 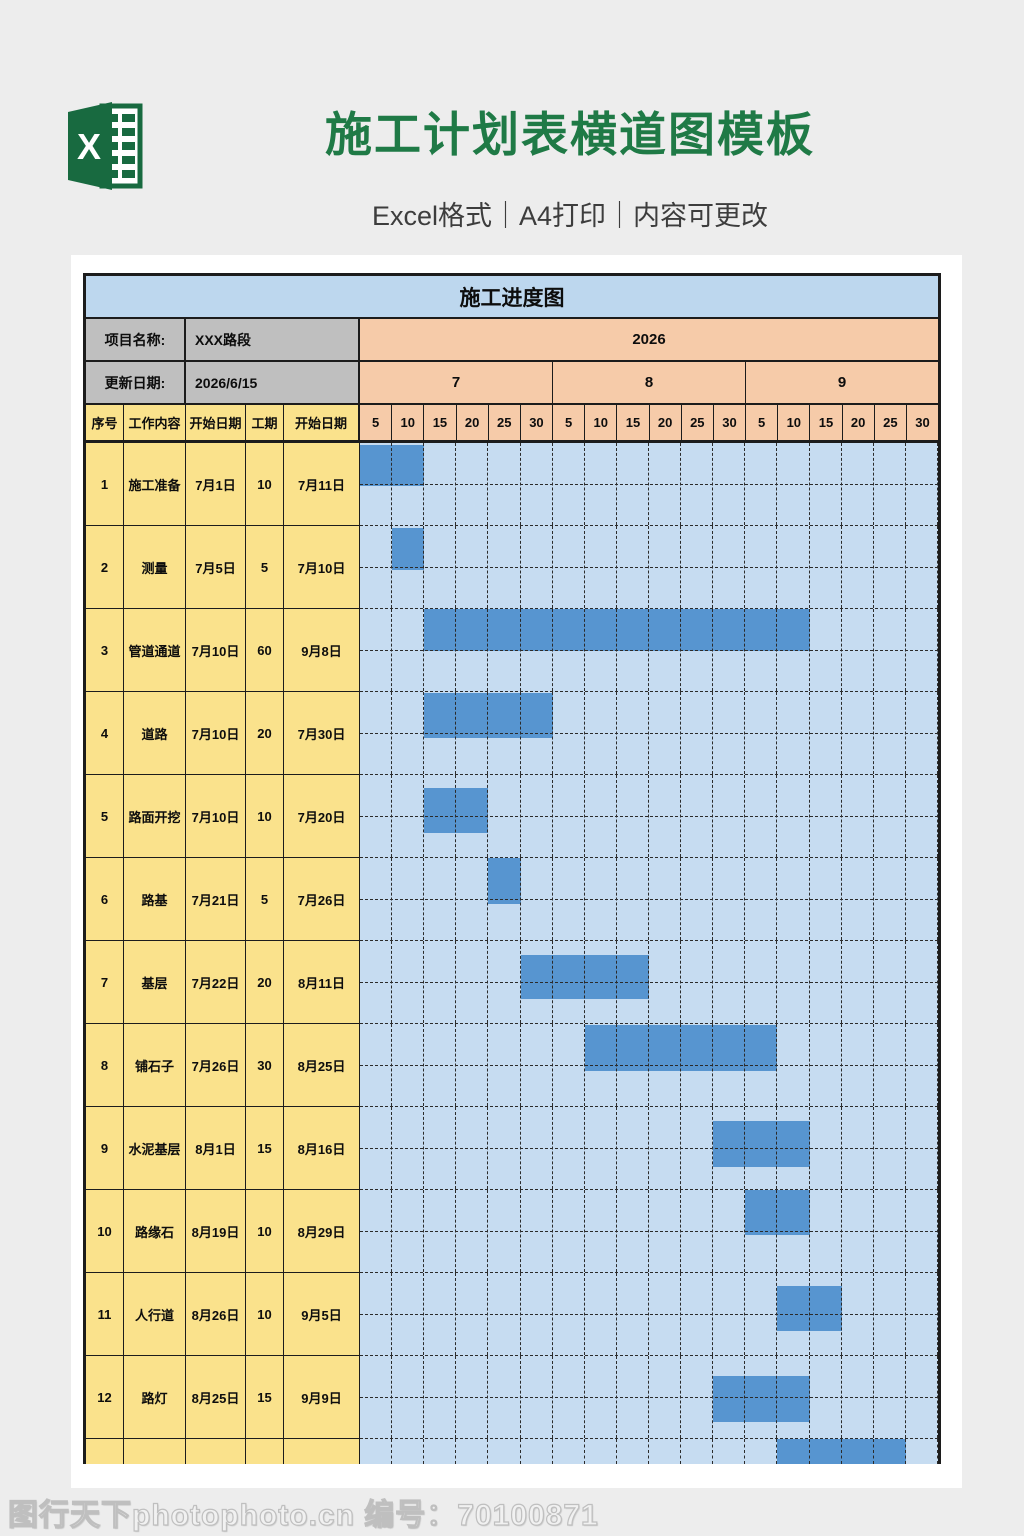 I want to click on update-label: 更新日期:, so click(x=136, y=382).